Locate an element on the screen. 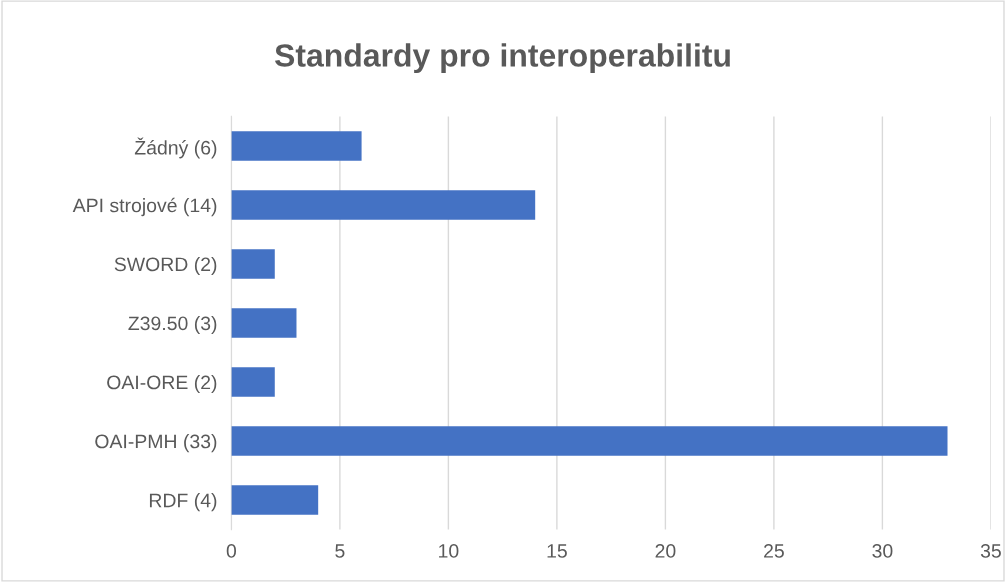 This screenshot has height=582, width=1006. y-tick-label: API strojové (14) is located at coordinates (144, 207).